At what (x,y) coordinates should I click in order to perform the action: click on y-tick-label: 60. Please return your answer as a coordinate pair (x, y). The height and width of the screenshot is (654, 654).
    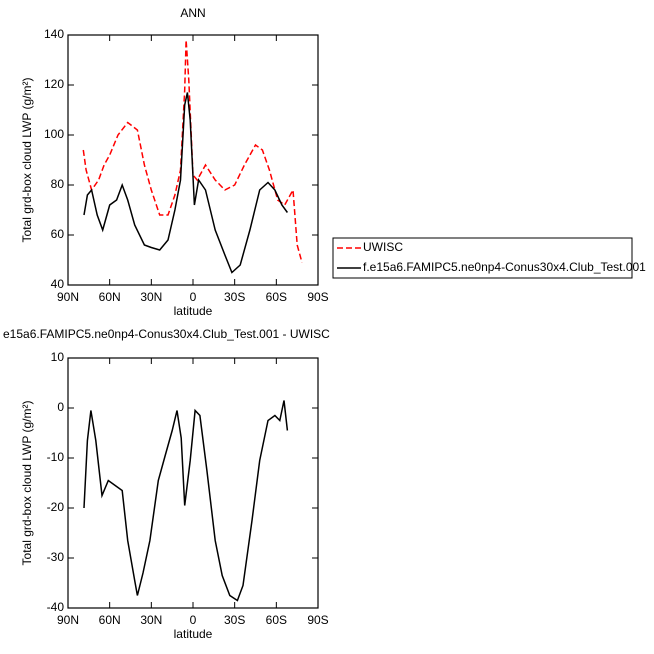
    Looking at the image, I should click on (58, 234).